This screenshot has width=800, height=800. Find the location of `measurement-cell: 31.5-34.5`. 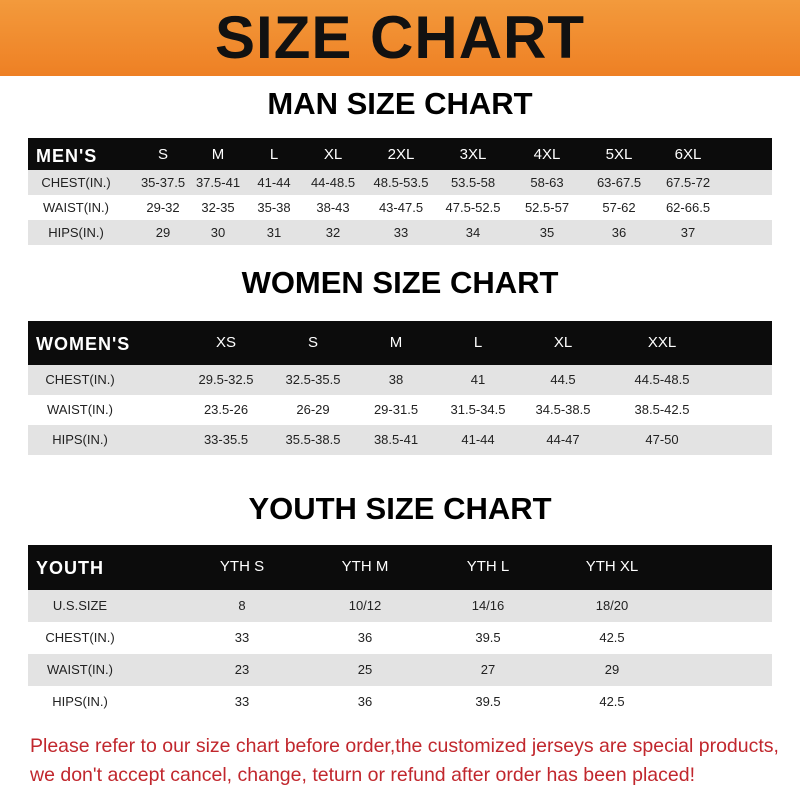

measurement-cell: 31.5-34.5 is located at coordinates (478, 409).